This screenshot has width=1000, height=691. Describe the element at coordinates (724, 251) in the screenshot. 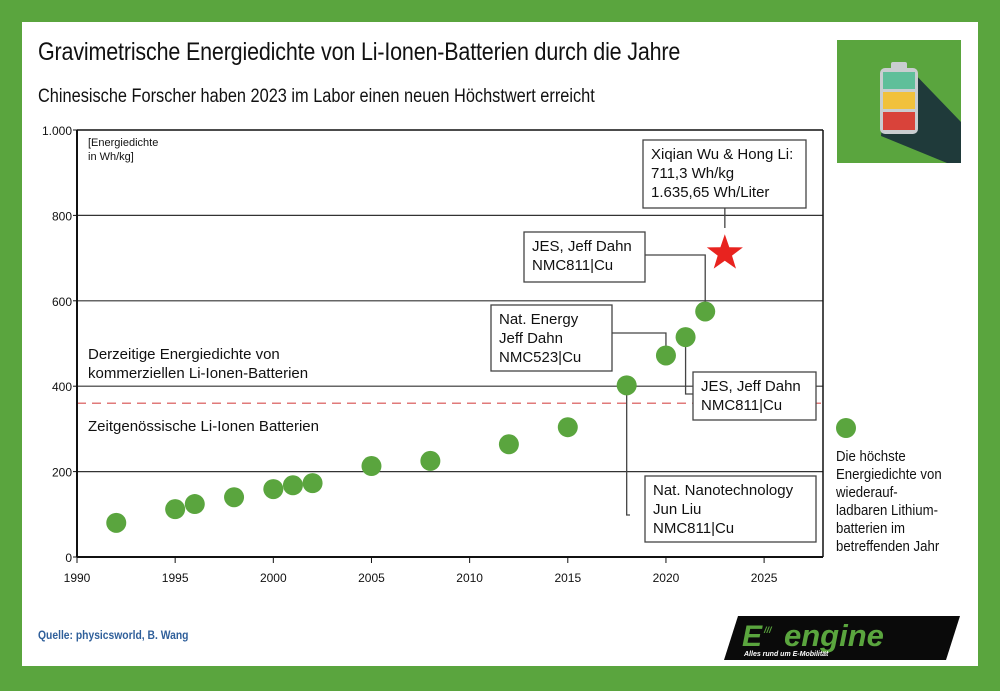

I see `record-star-marker` at that location.